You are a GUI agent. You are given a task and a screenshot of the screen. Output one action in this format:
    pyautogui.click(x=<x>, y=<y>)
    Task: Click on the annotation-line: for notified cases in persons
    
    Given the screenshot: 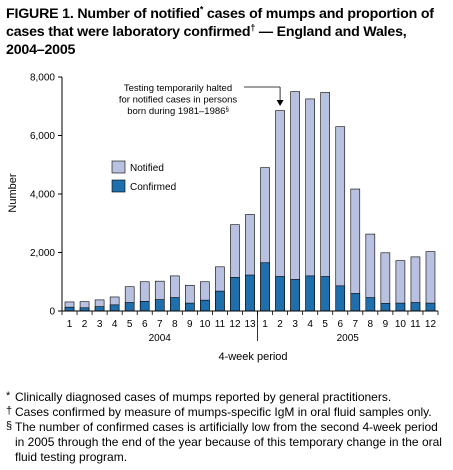 What is the action you would take?
    pyautogui.click(x=178, y=100)
    